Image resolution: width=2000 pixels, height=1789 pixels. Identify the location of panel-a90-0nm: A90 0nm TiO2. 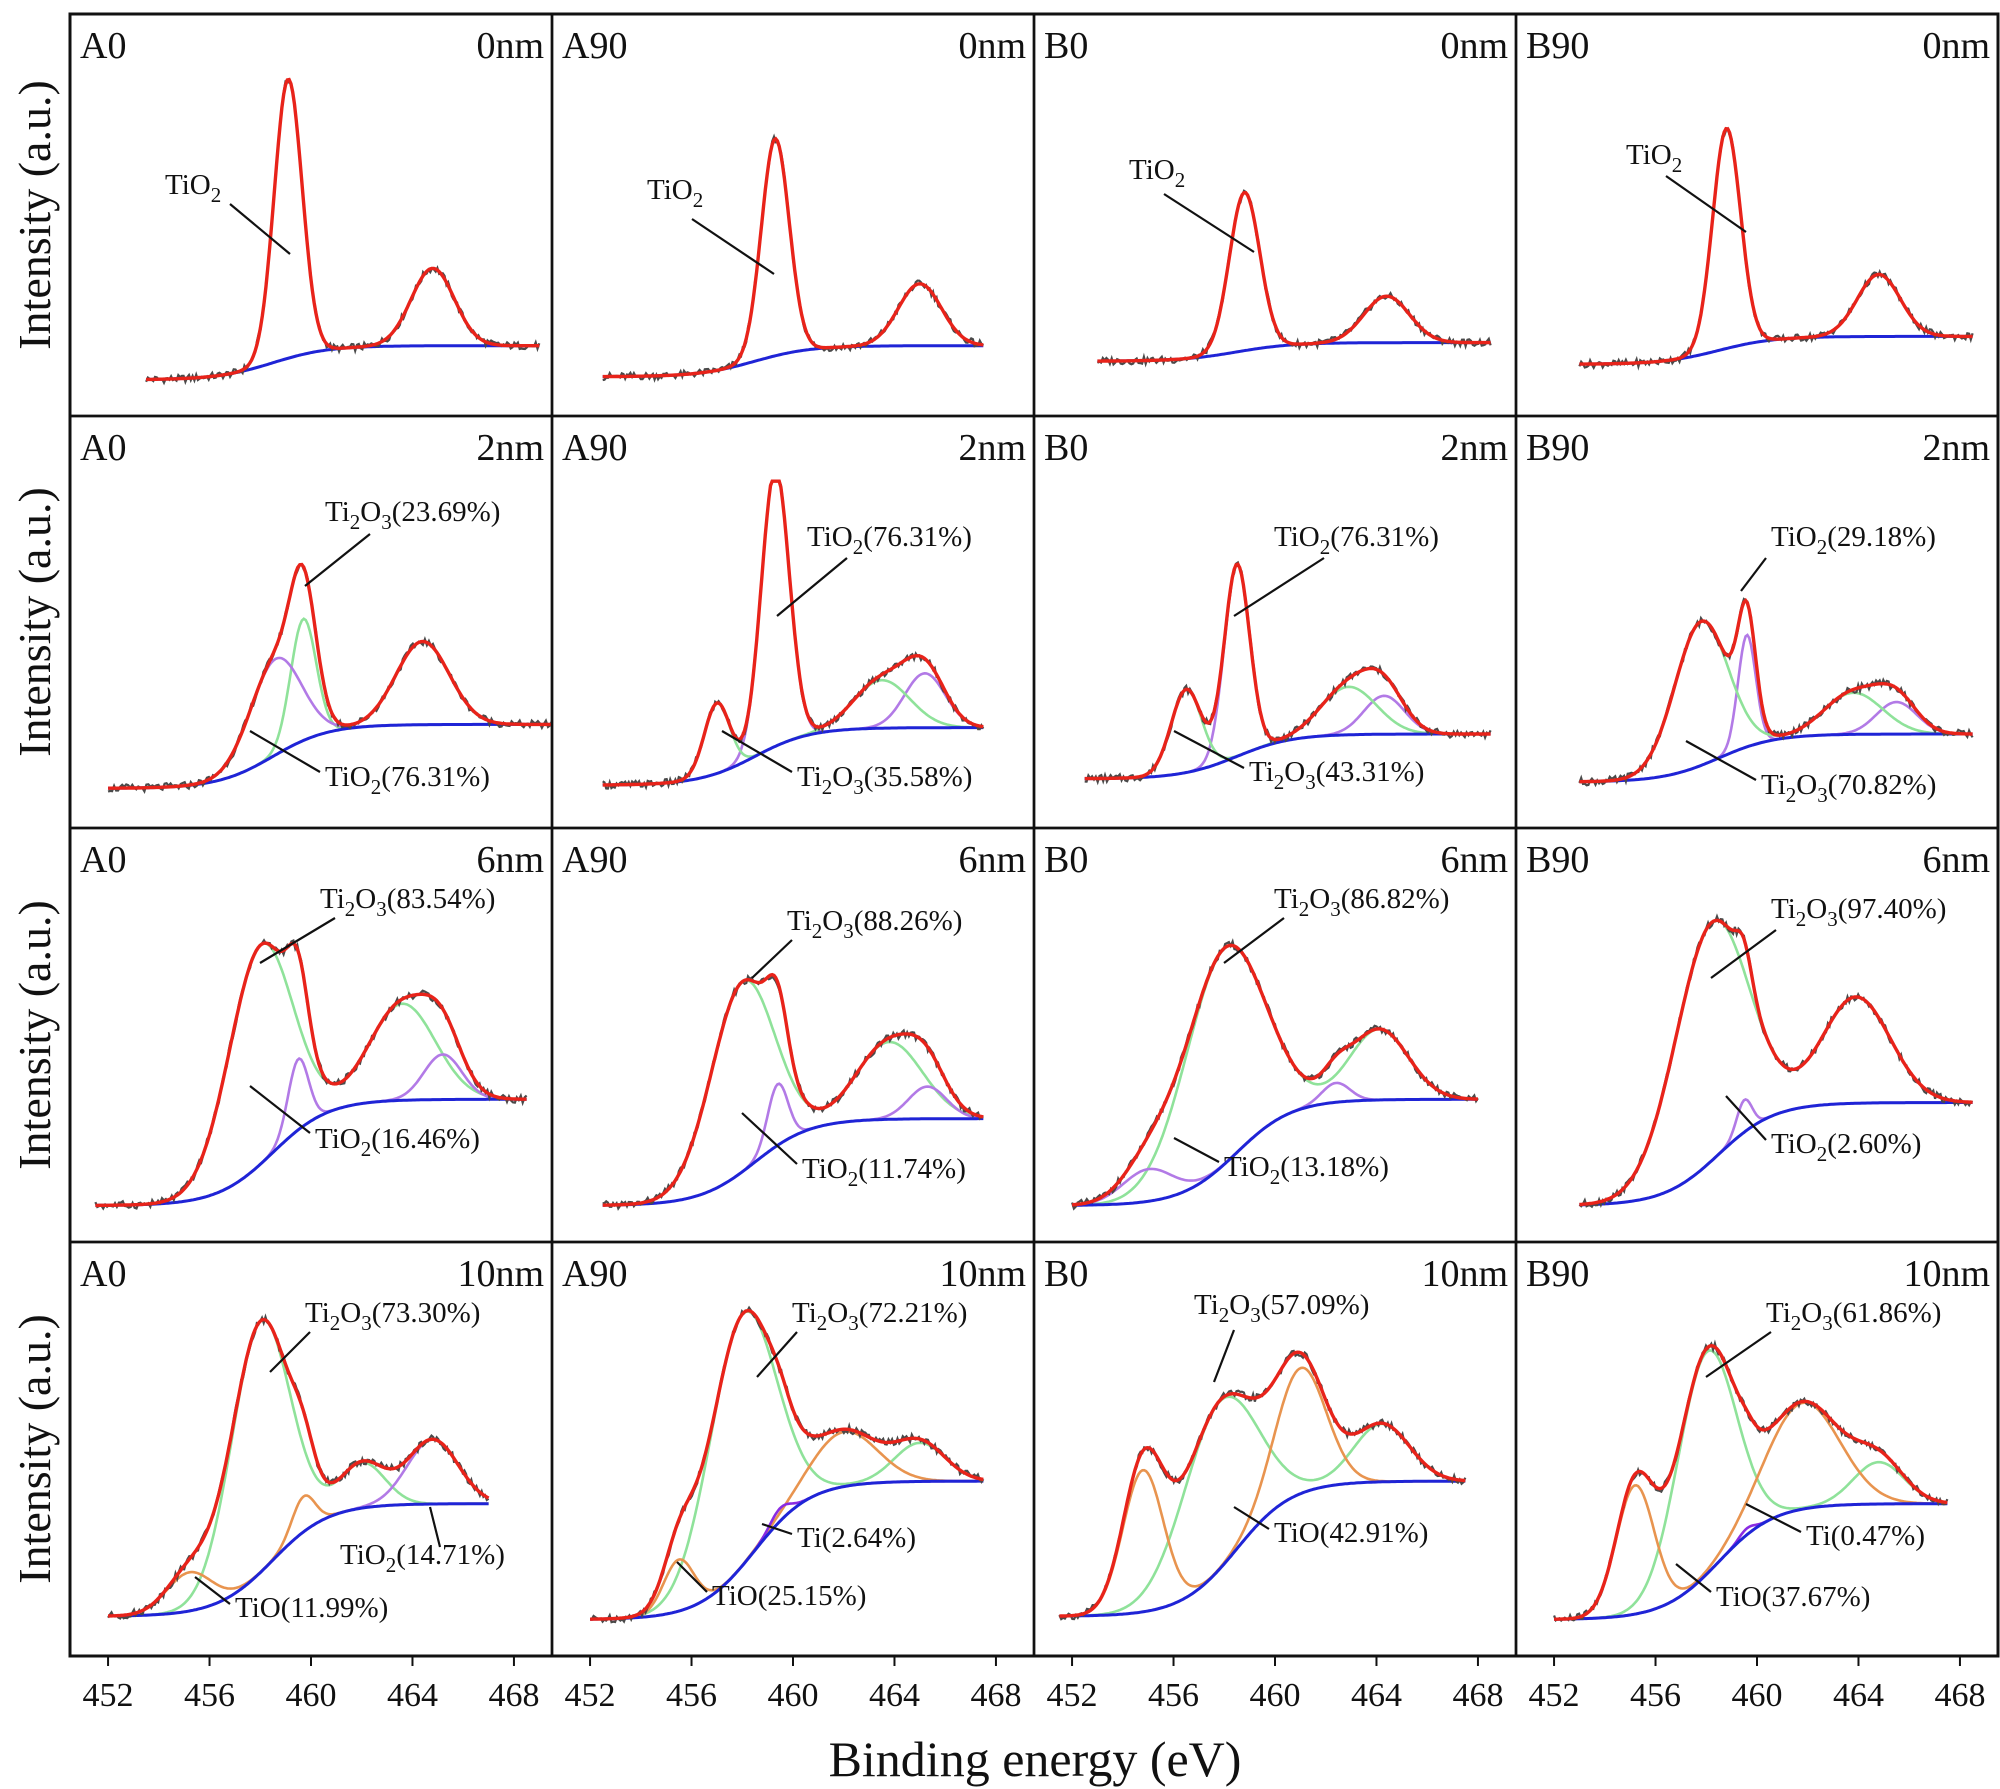
(793, 215).